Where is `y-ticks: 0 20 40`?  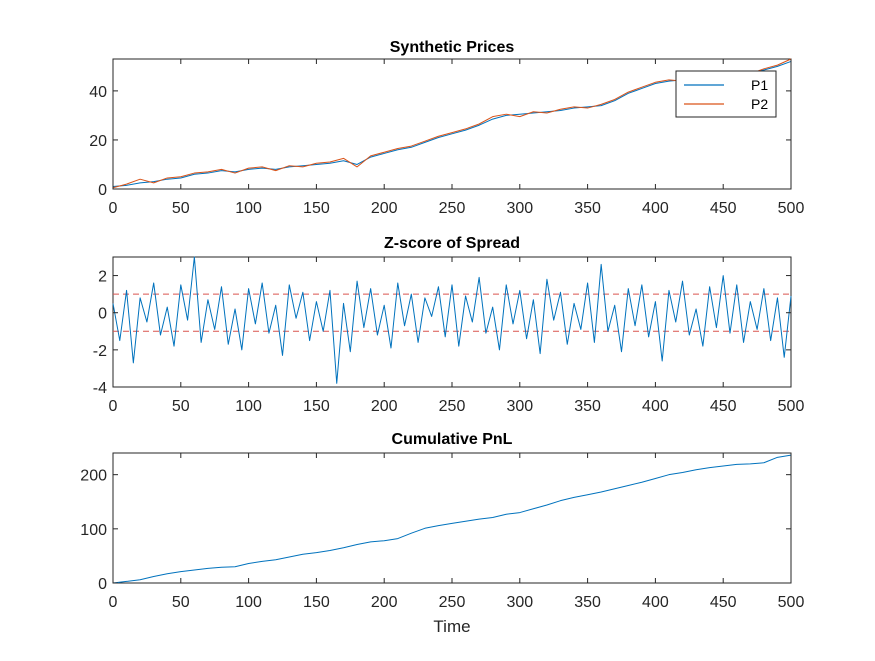 y-ticks: 0 20 40 is located at coordinates (440, 141).